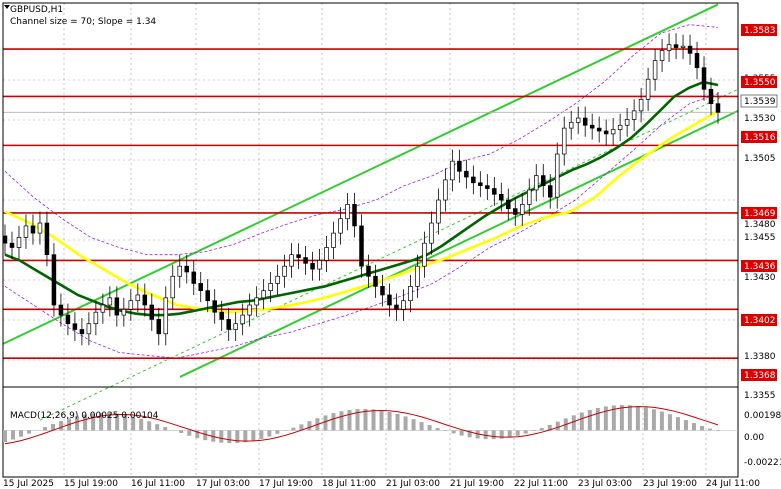  I want to click on svg-text: 1.3550, so click(760, 83).